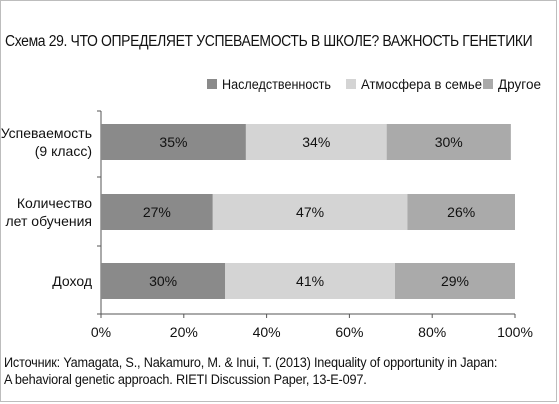 Image resolution: width=559 pixels, height=404 pixels. What do you see at coordinates (515, 332) in the screenshot?
I see `x-tick-label-6: 100%` at bounding box center [515, 332].